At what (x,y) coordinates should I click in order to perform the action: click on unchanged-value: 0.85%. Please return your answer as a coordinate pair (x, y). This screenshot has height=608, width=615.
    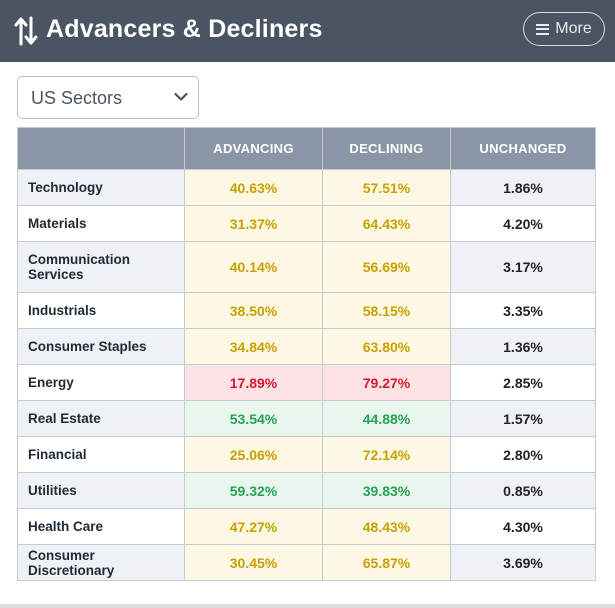
    Looking at the image, I should click on (523, 490).